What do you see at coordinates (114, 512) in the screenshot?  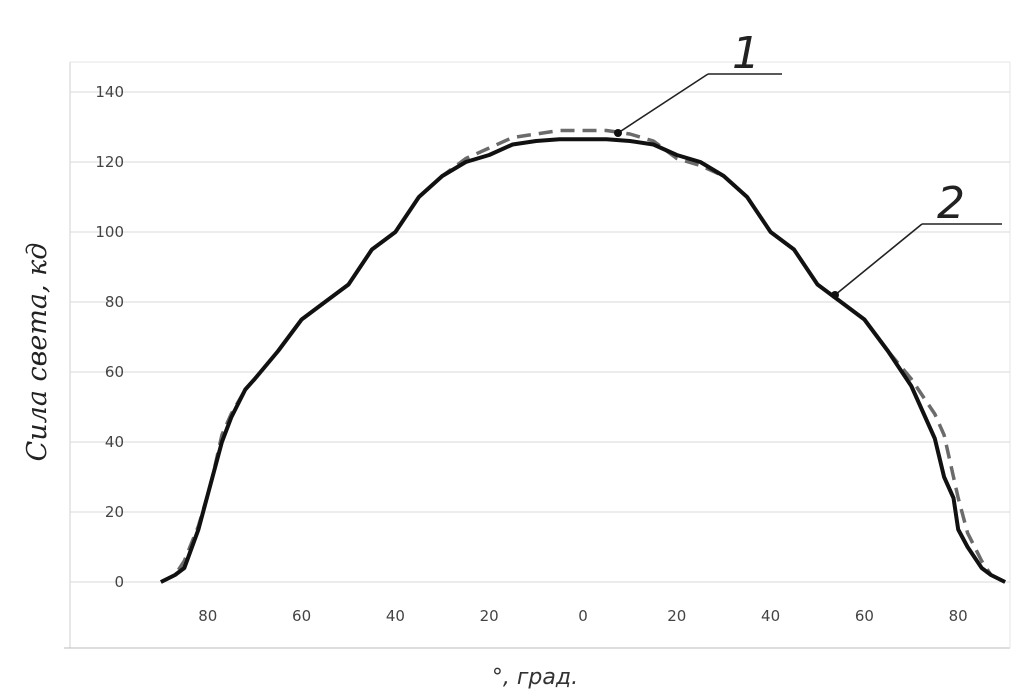 I see `y-tick-label: 20` at bounding box center [114, 512].